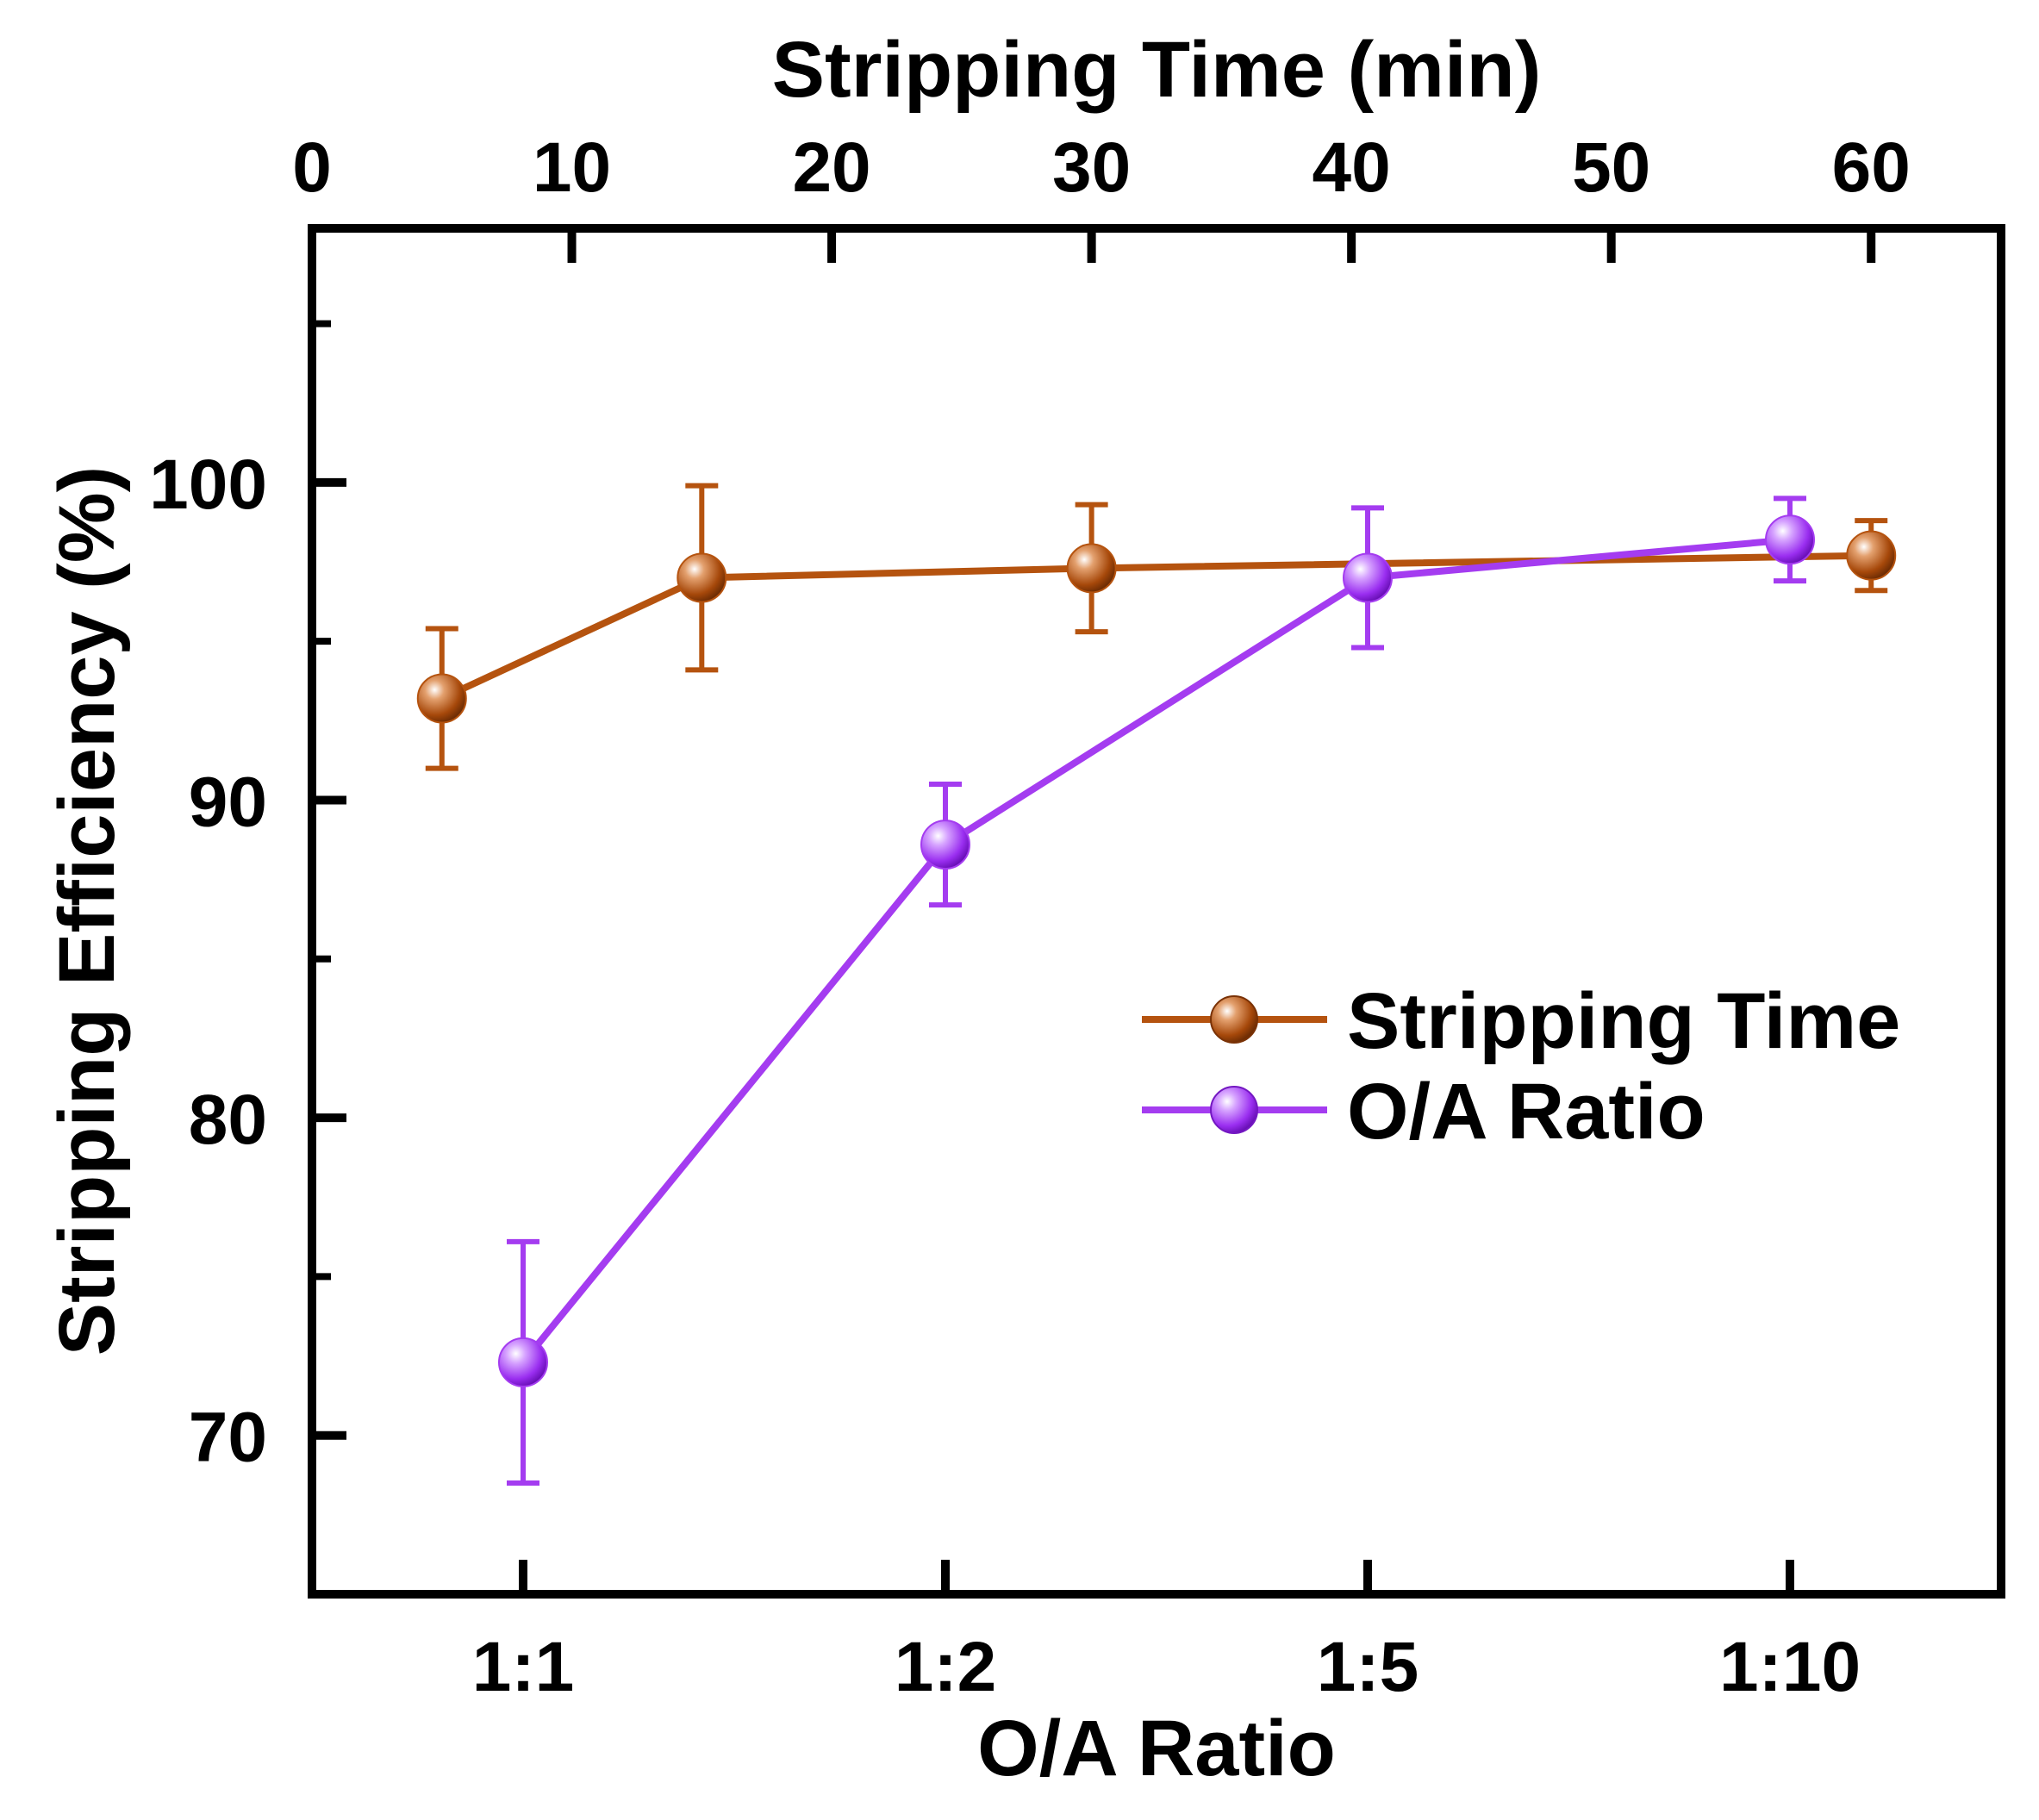 The height and width of the screenshot is (1820, 2039). I want to click on legend-marker-stripping-time, so click(1234, 1020).